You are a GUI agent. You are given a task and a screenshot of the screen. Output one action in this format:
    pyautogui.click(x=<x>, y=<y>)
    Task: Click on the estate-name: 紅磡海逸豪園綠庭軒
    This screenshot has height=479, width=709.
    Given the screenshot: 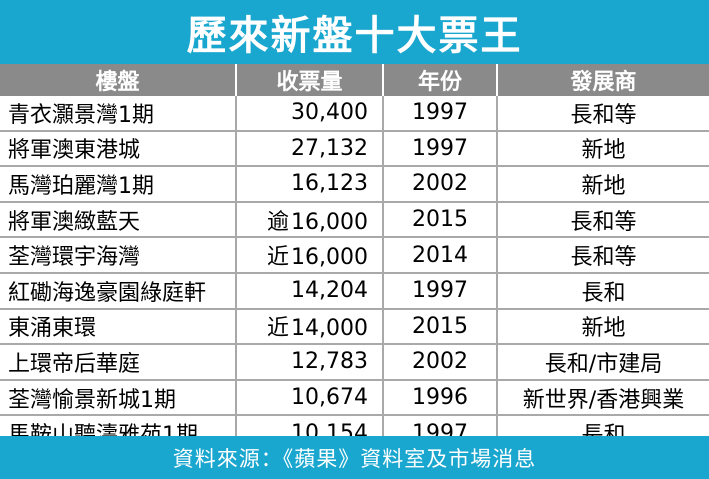 What is the action you would take?
    pyautogui.click(x=118, y=290)
    